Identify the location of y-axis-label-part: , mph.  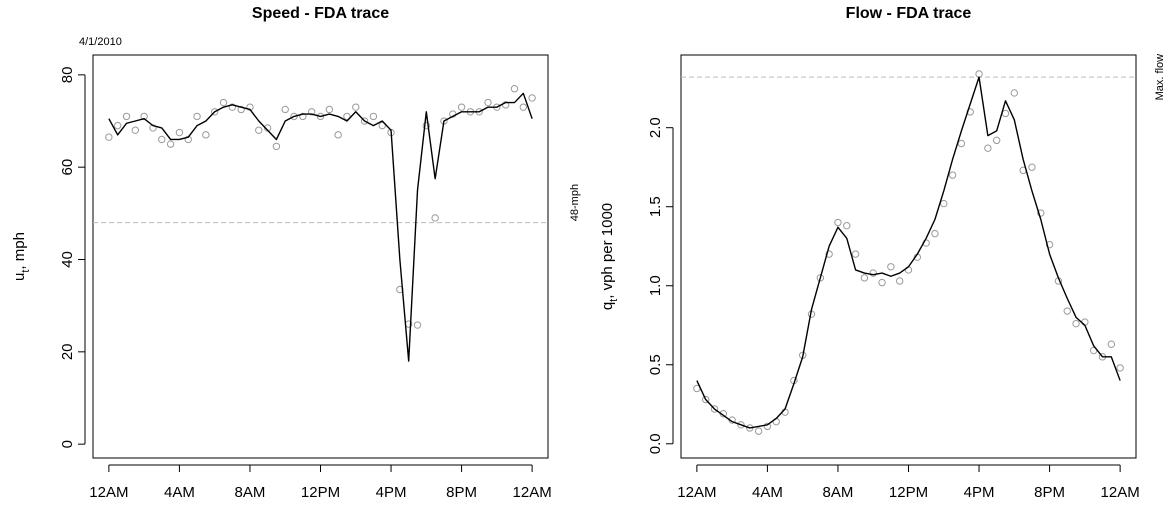
(19, 251).